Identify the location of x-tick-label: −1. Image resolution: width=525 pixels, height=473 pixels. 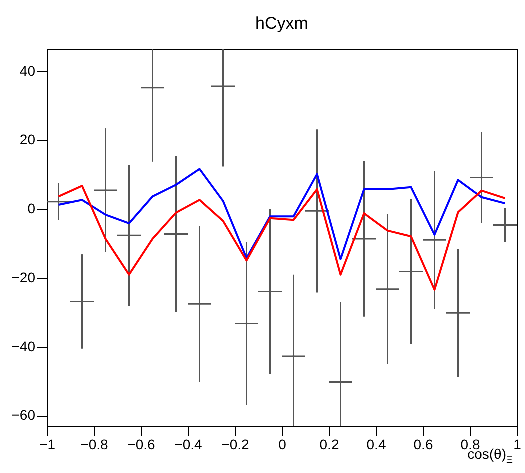
(48, 444).